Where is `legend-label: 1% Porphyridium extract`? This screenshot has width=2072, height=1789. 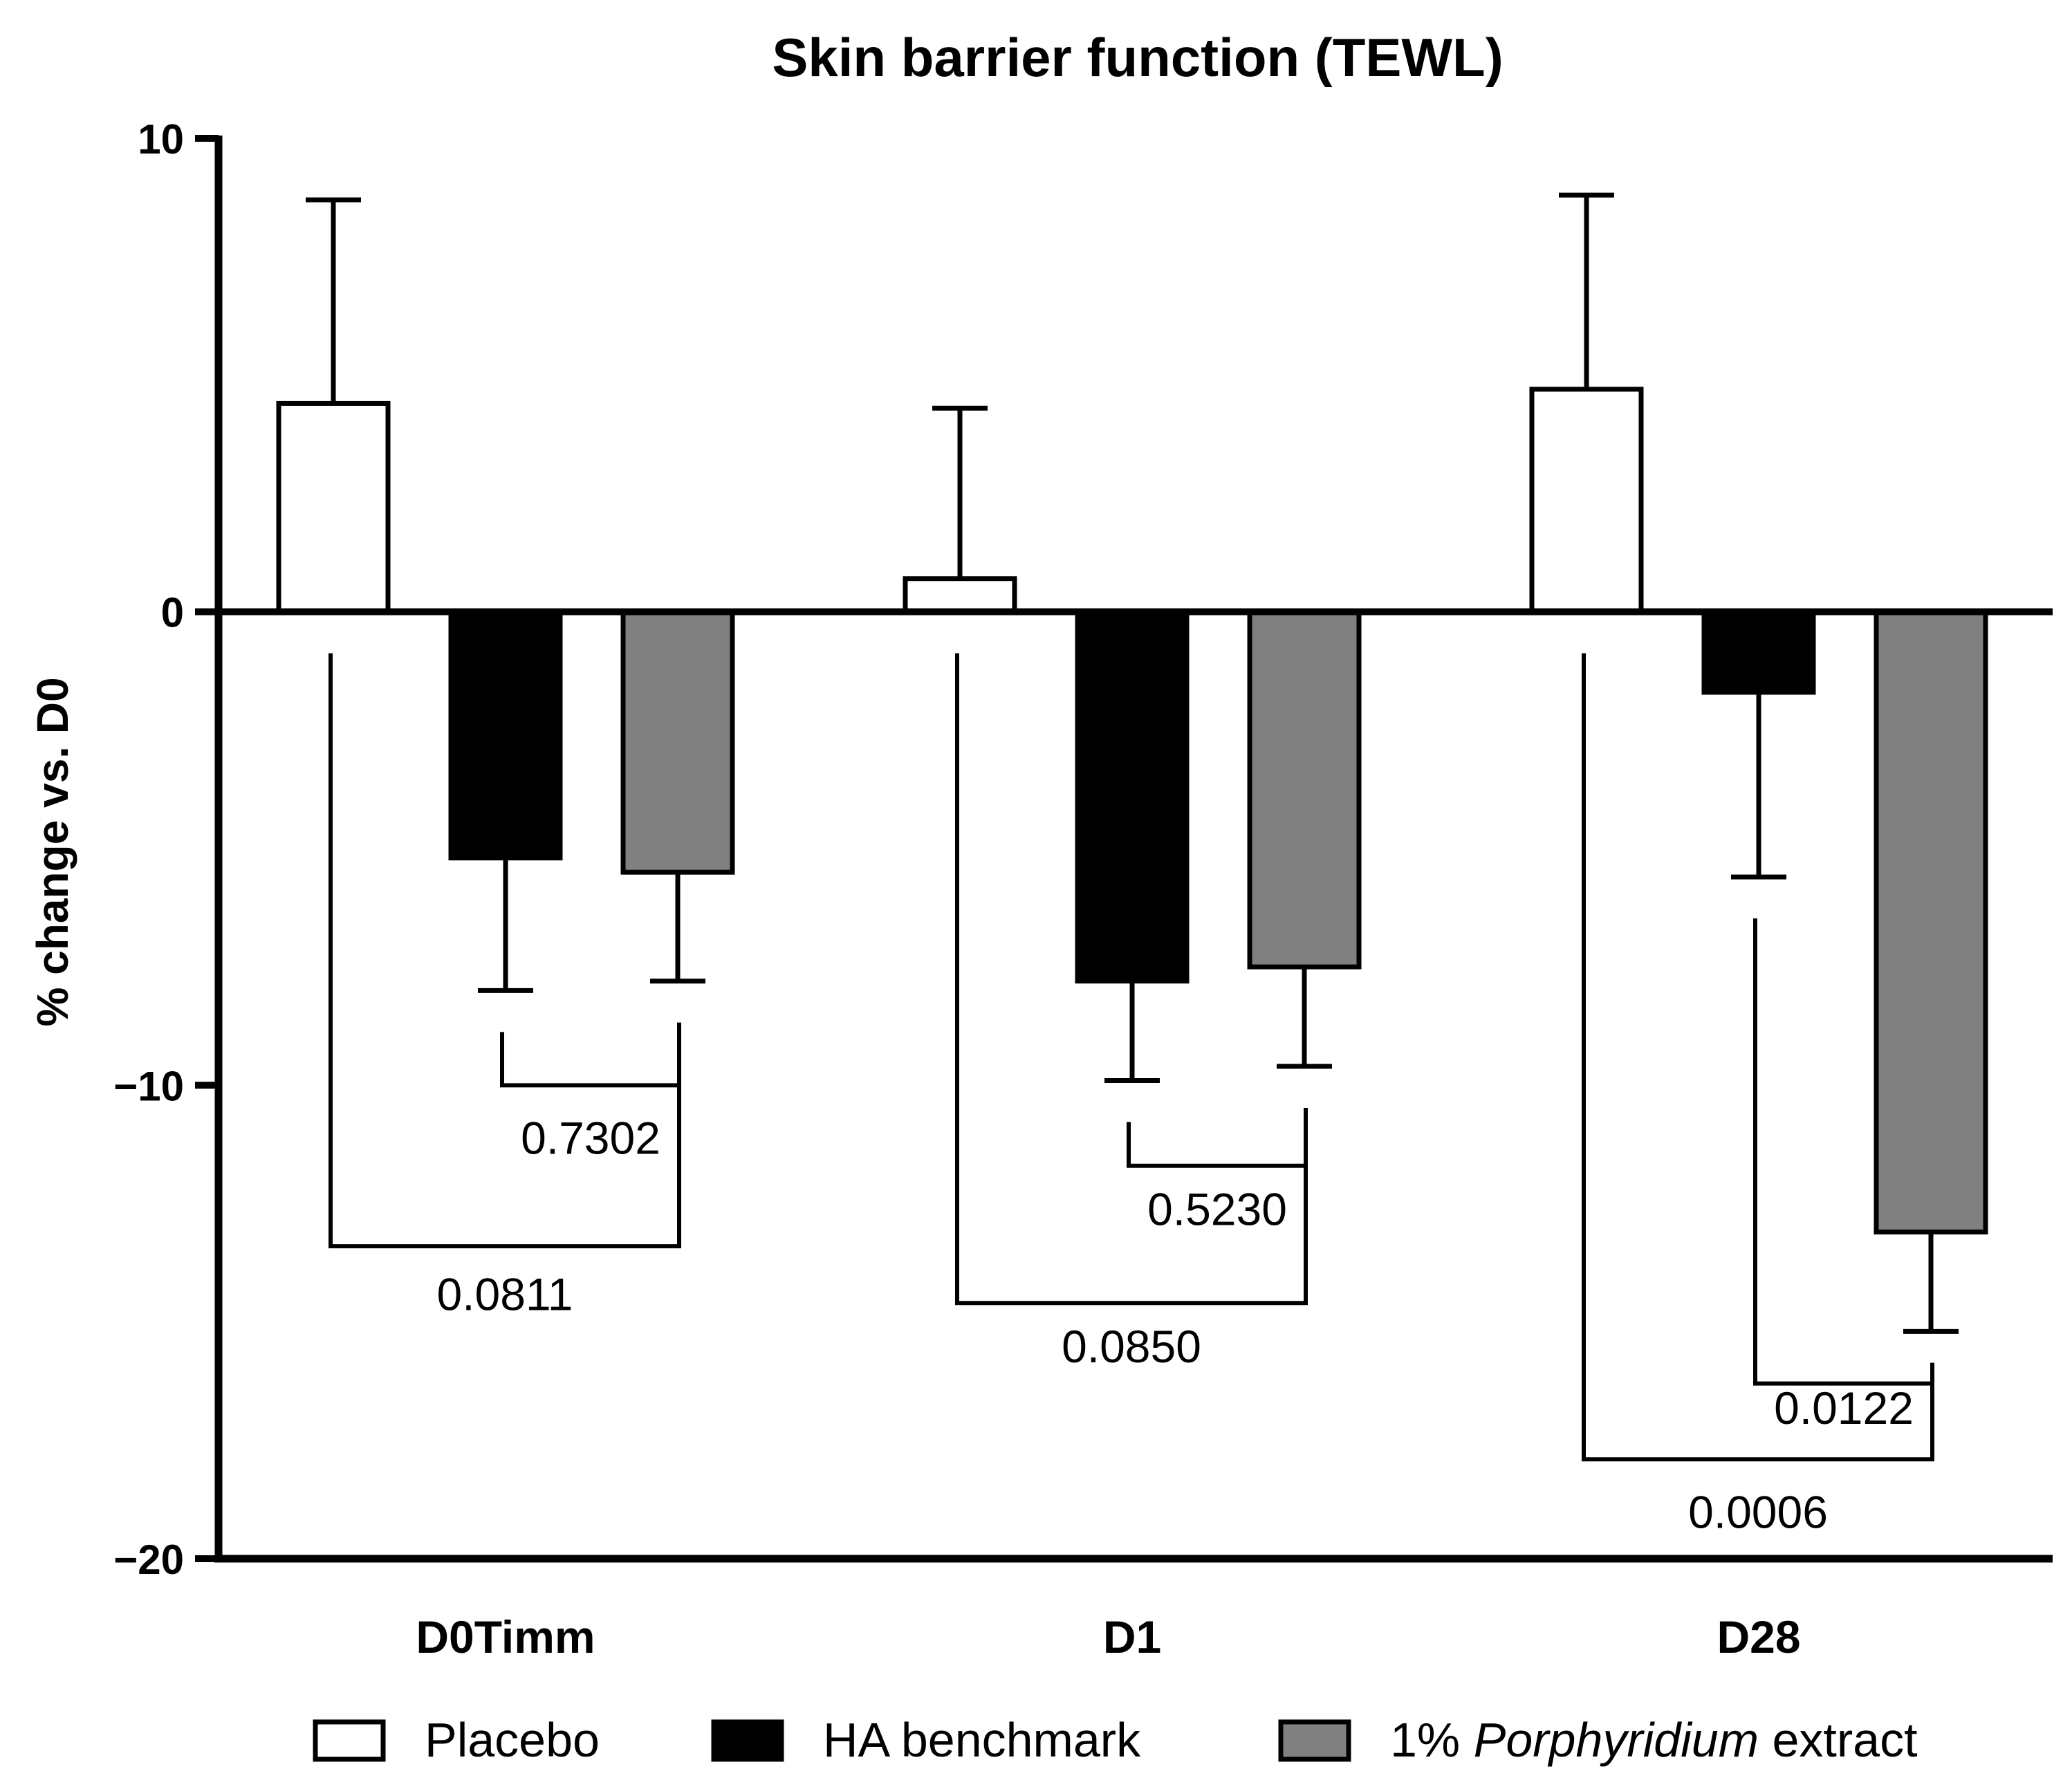 legend-label: 1% Porphyridium extract is located at coordinates (1654, 1740).